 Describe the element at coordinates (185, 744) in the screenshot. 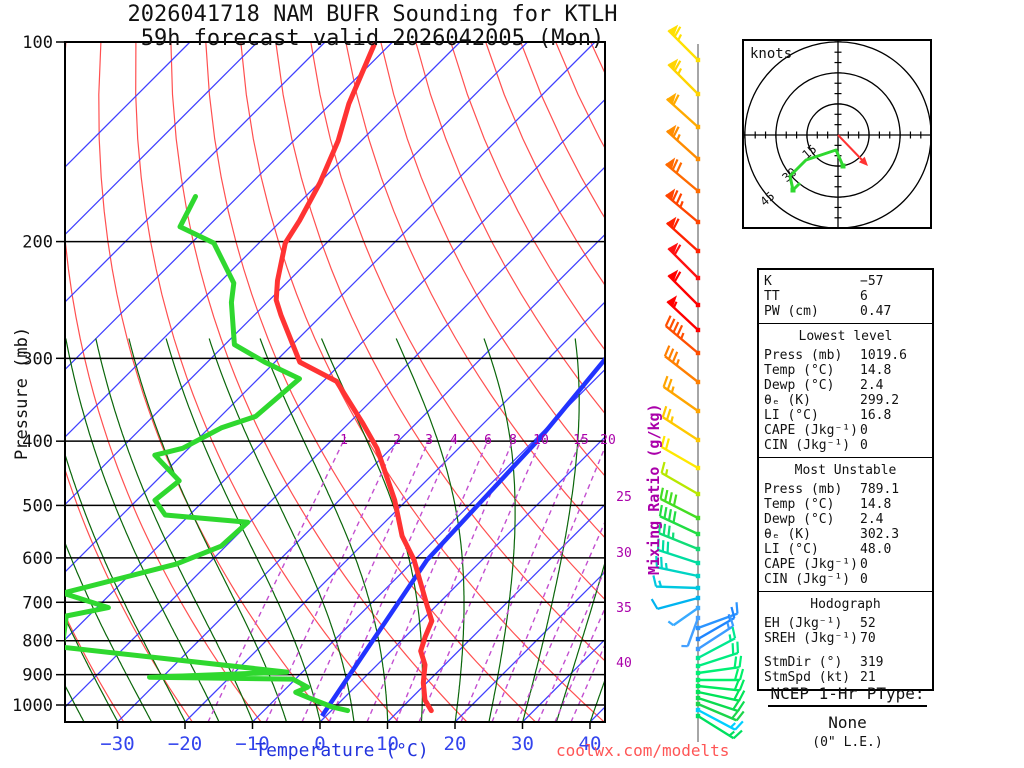

I see `svg-text: −20` at that location.